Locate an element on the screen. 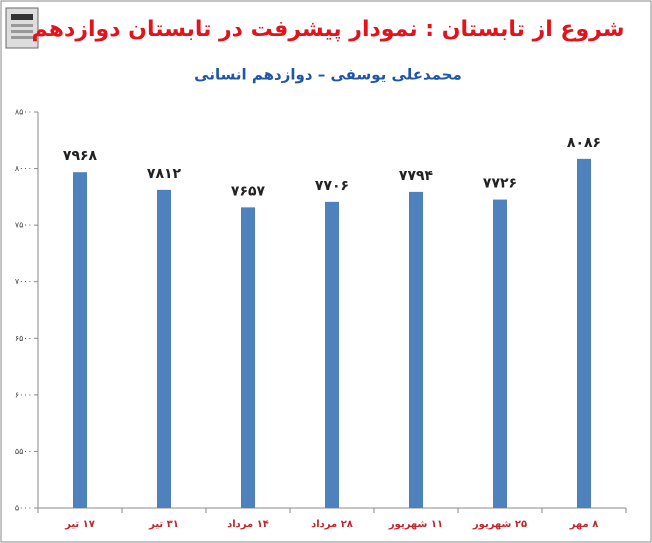 This screenshot has height=543, width=652. logo is located at coordinates (22, 28).